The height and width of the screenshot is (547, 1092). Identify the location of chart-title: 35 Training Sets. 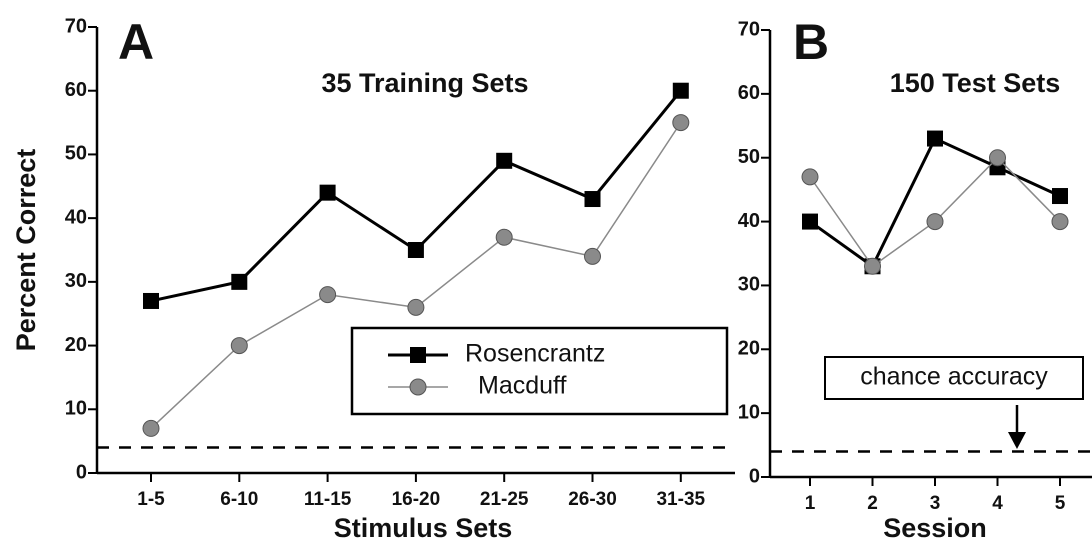
(424, 83).